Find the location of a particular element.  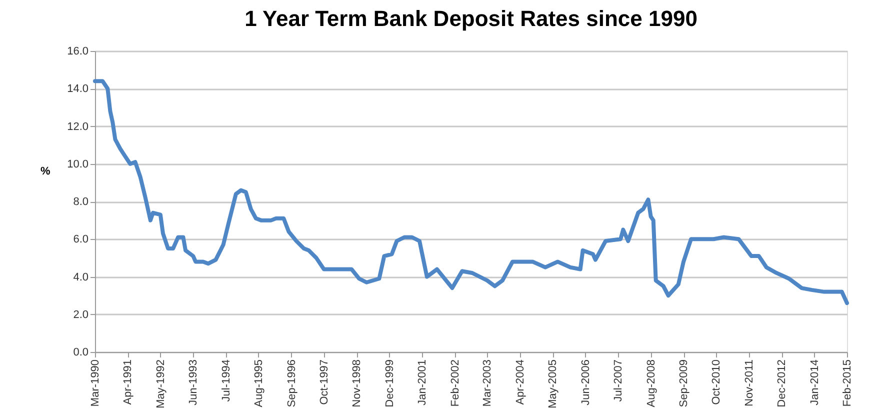

x-tick-label: Dec-1999 is located at coordinates (390, 384).